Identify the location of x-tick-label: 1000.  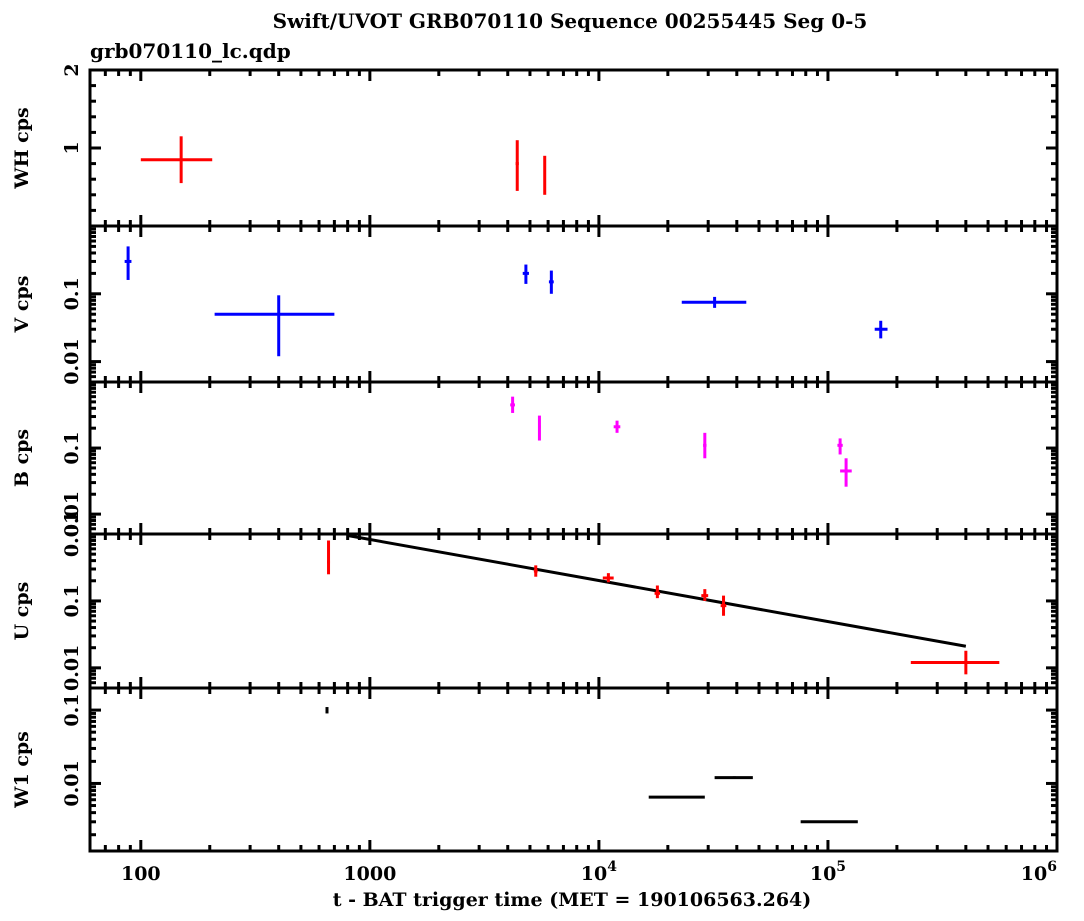
(369, 874).